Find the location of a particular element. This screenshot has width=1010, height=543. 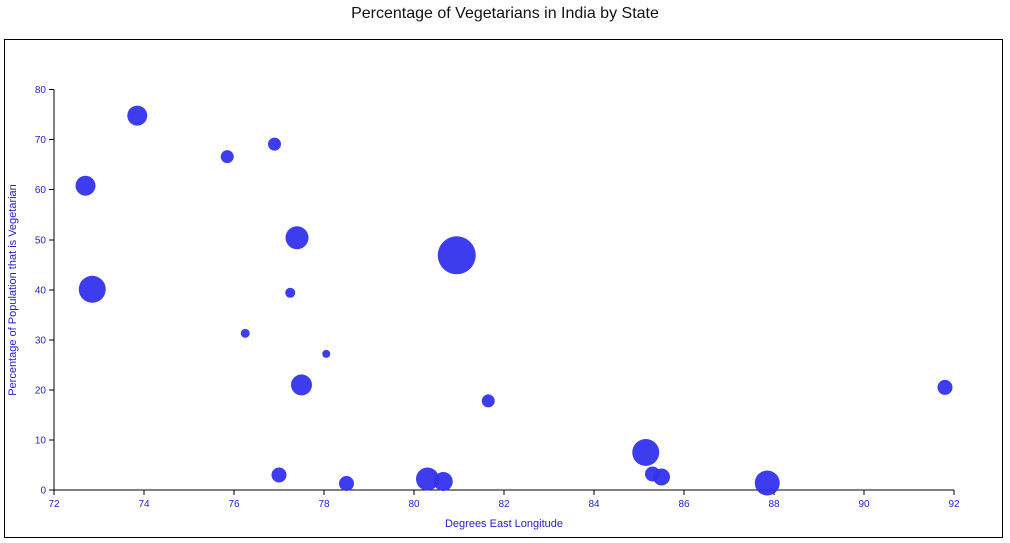

y-axis: 0 10 20 30 40 50 60 70 80 is located at coordinates (45, 291).